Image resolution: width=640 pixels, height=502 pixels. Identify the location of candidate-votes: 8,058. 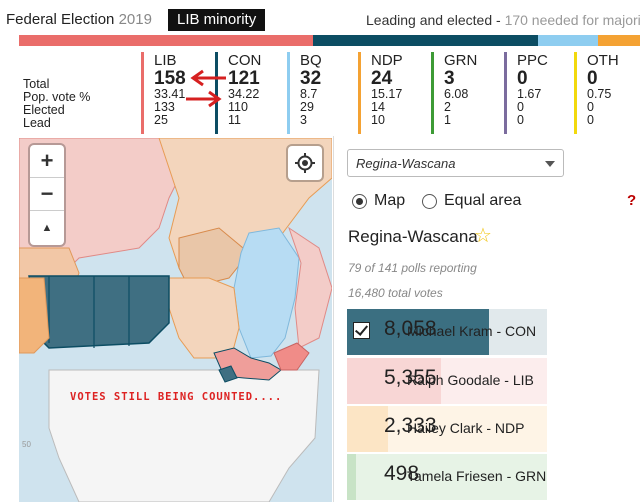
(410, 328).